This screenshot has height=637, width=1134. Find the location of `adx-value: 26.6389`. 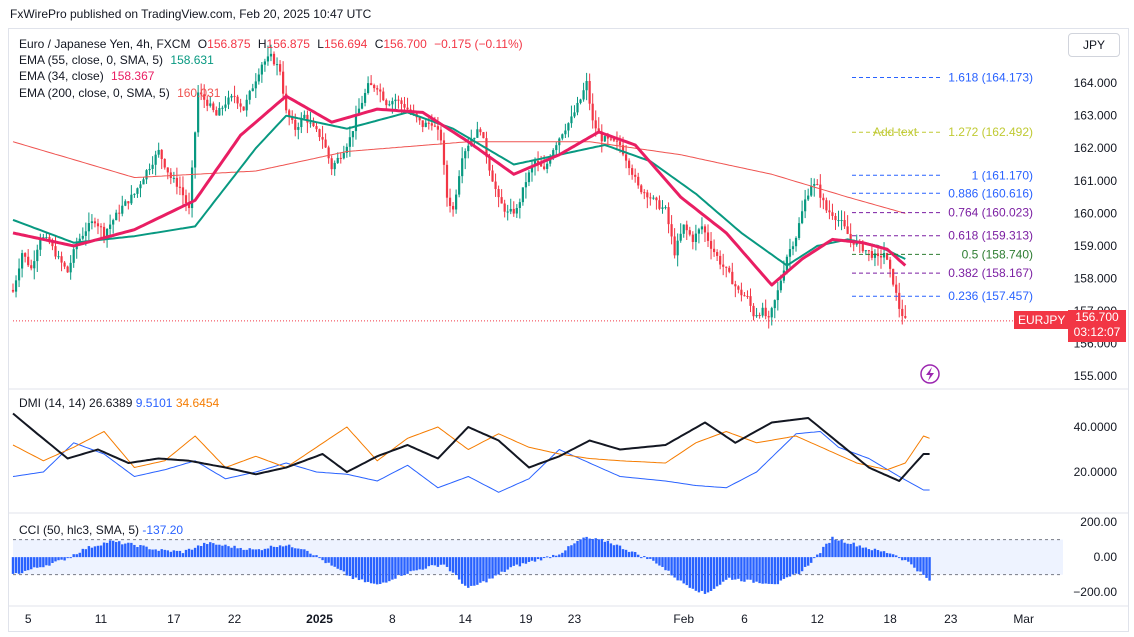

adx-value: 26.6389 is located at coordinates (111, 403).